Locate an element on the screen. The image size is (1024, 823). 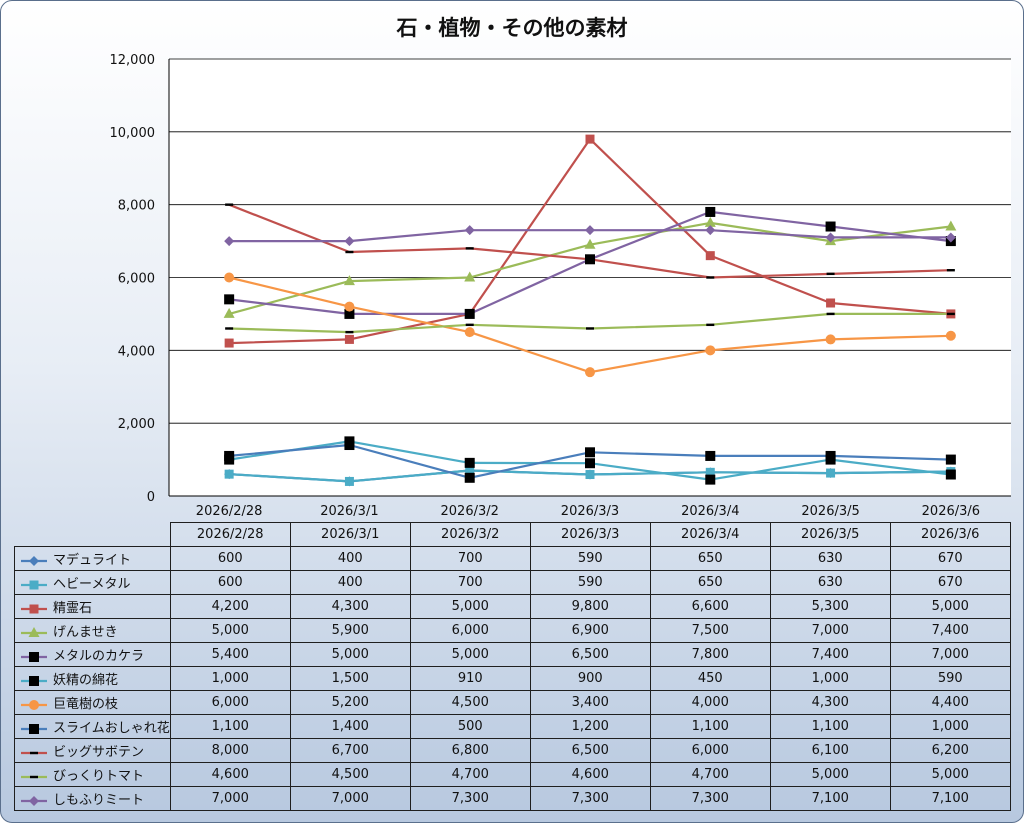
x-tick-label: 2026/3/1 is located at coordinates (349, 511).